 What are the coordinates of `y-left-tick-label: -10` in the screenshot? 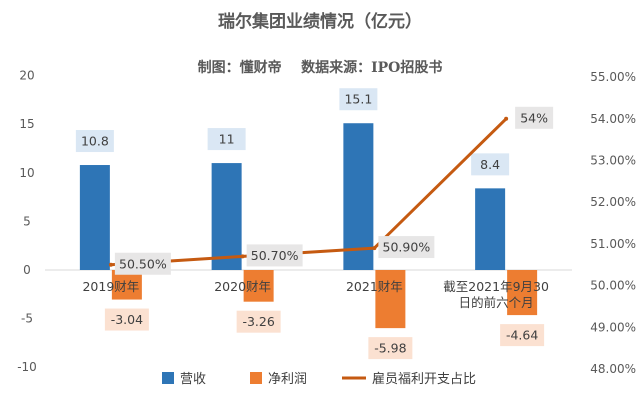 It's located at (27, 367).